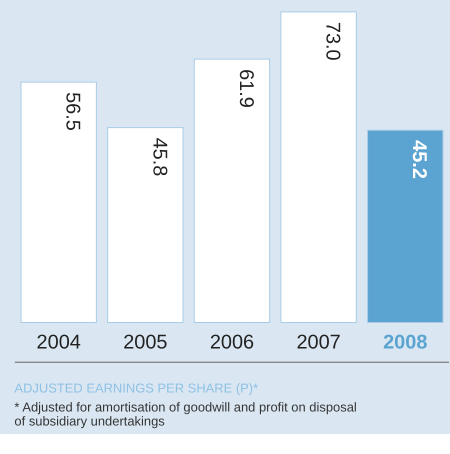 The width and height of the screenshot is (450, 454). What do you see at coordinates (419, 159) in the screenshot?
I see `data-label: 45.2` at bounding box center [419, 159].